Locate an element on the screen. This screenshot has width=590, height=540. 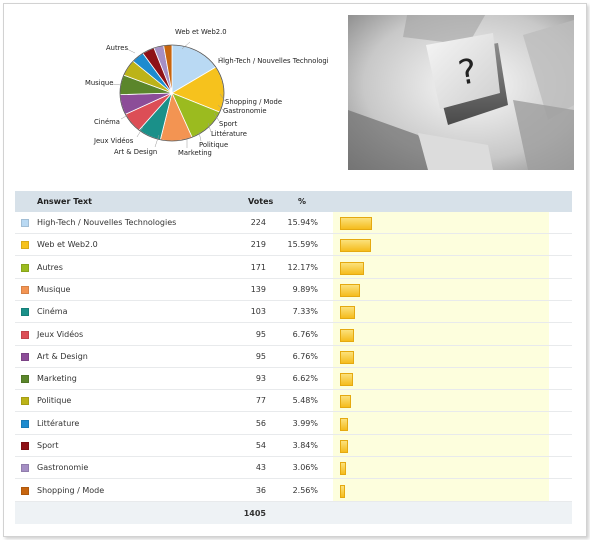
leader-autres is located at coordinates (131, 51).